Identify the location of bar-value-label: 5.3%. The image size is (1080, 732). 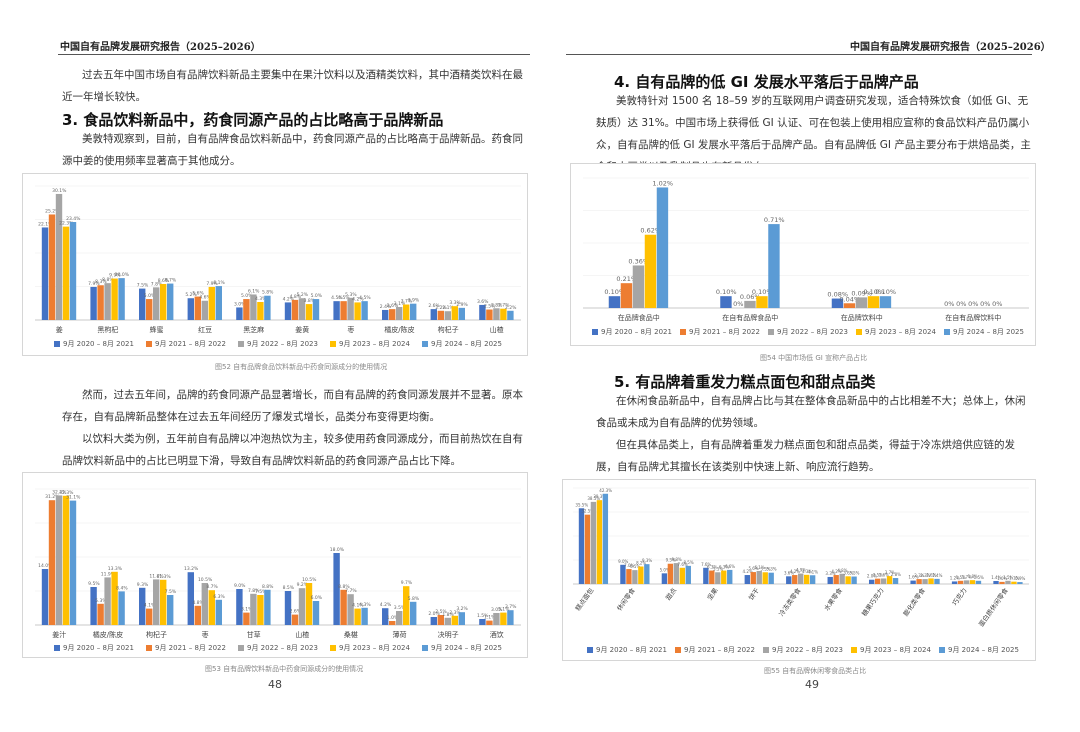
(101, 601).